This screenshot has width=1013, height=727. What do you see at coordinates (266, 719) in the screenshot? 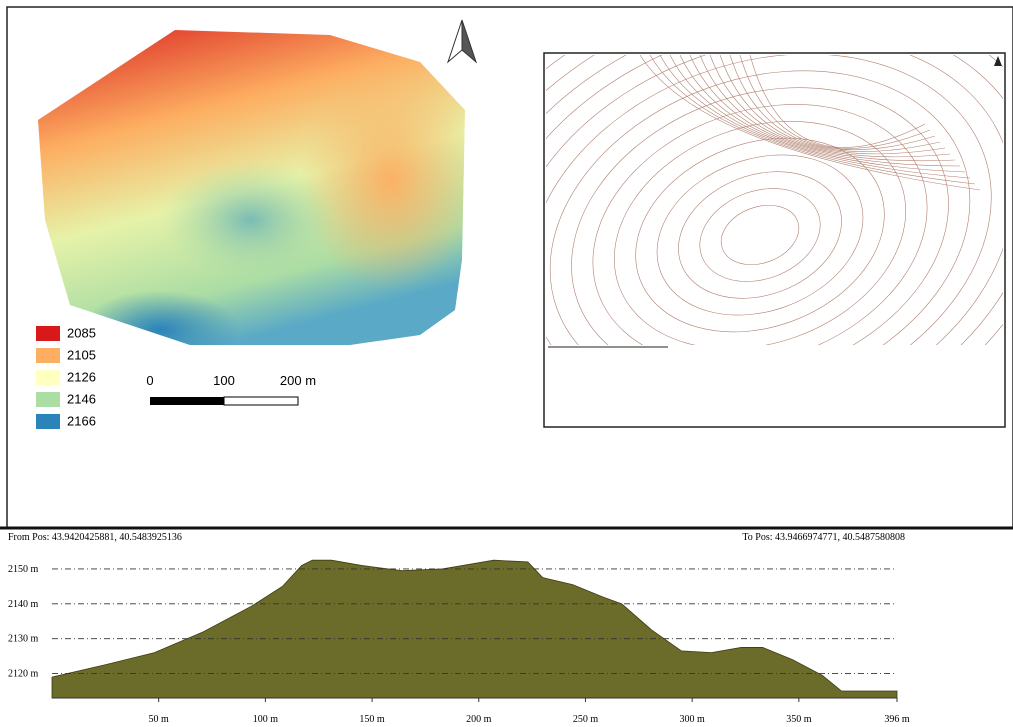
I see `x-tick-label: 100 m` at bounding box center [266, 719].